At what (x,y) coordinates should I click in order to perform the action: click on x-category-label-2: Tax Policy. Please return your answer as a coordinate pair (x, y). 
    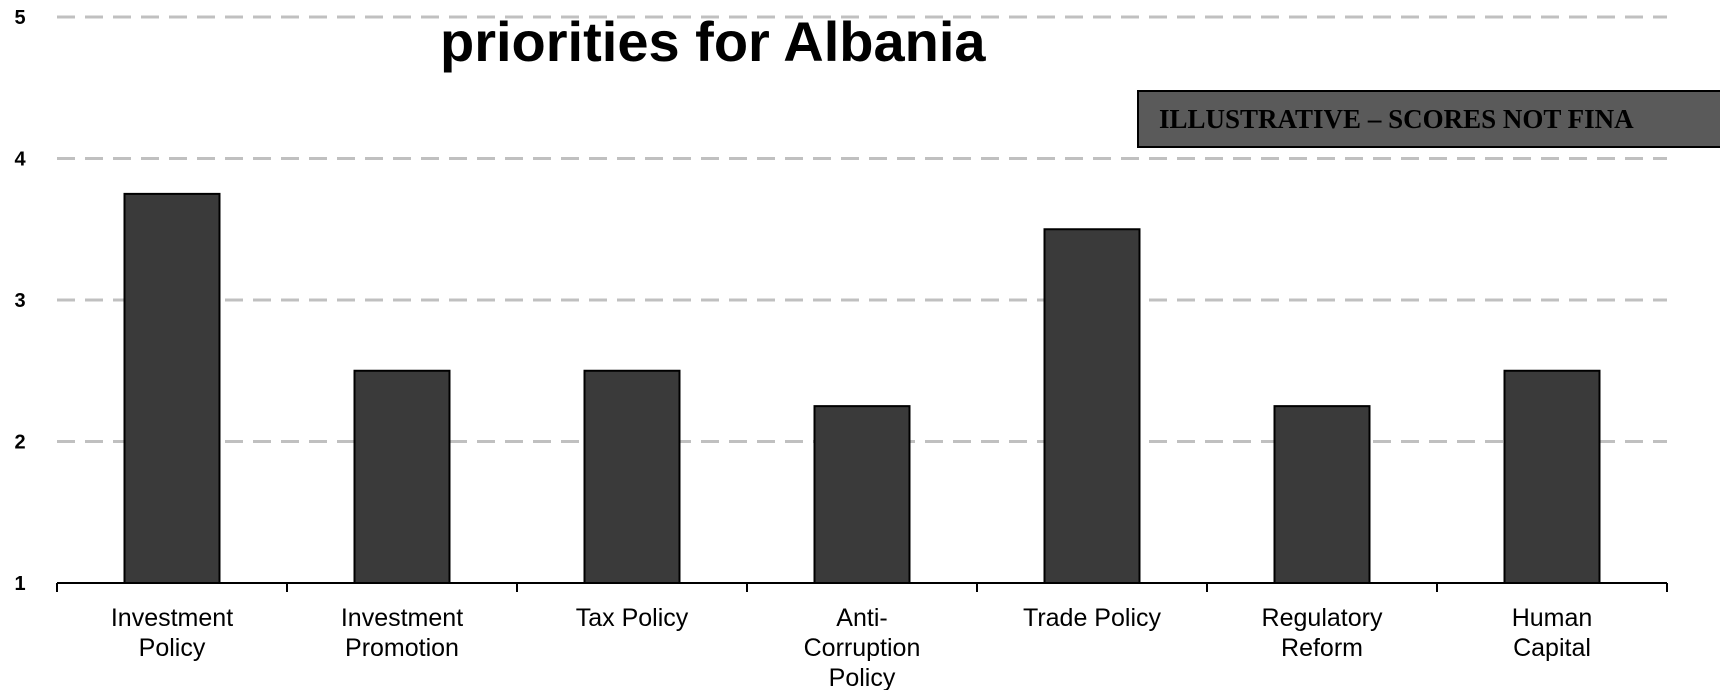
    Looking at the image, I should click on (632, 618).